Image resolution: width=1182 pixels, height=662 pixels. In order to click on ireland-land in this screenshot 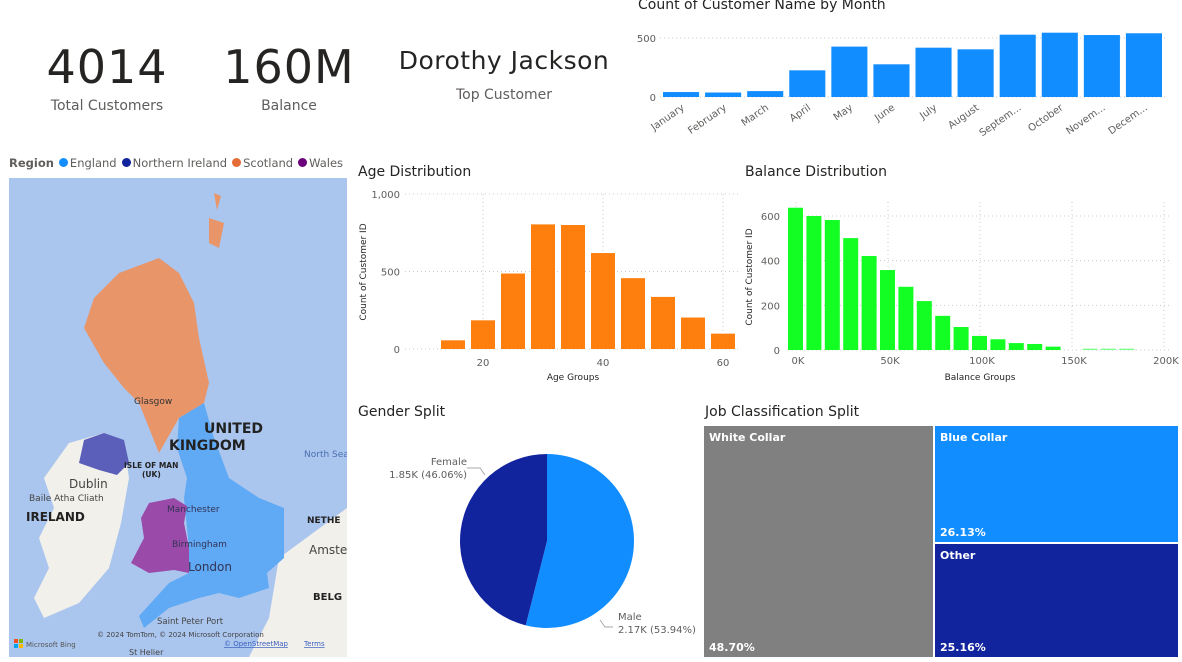, I will do `click(81, 525)`.